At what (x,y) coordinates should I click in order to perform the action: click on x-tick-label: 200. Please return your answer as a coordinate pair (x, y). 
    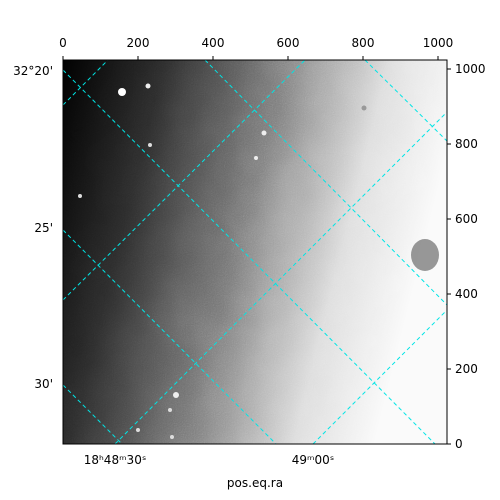
    Looking at the image, I should click on (138, 43).